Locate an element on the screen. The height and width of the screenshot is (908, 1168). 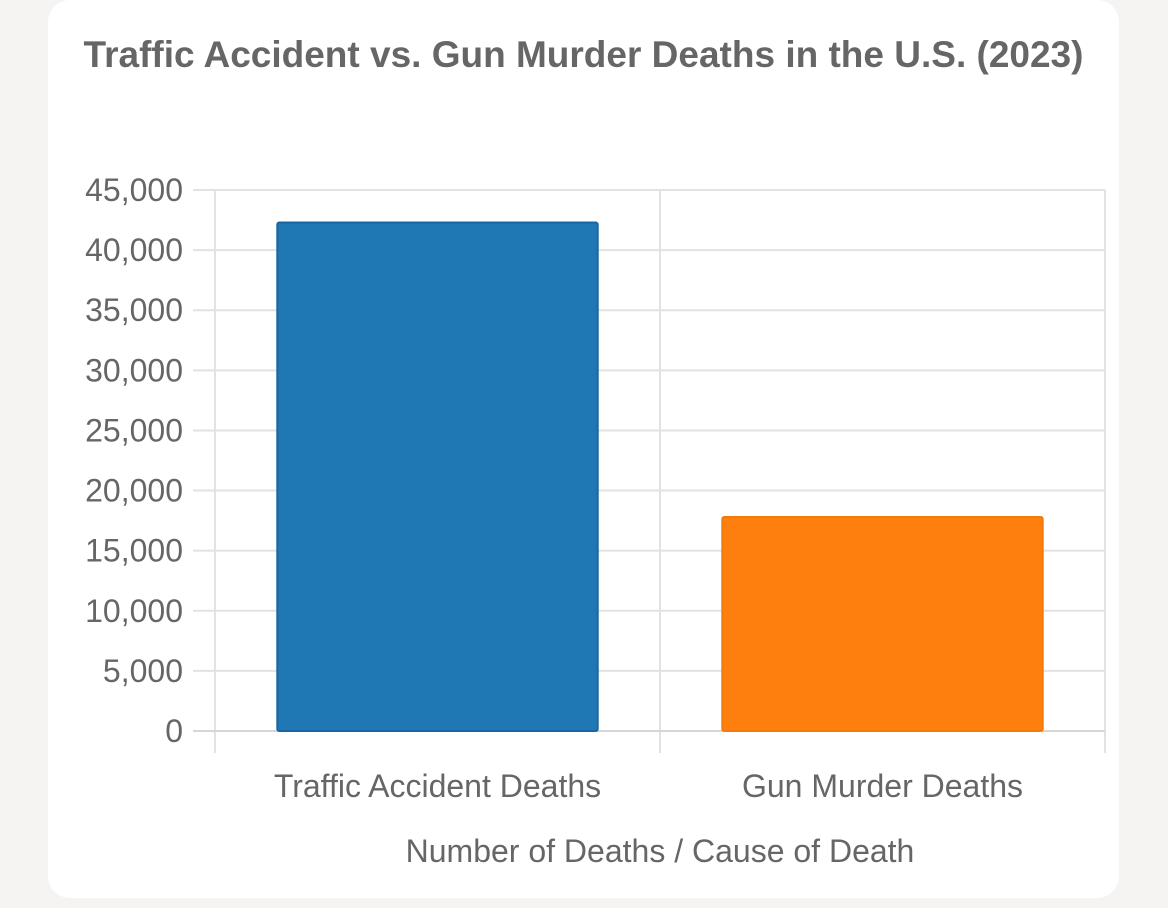
x-axis-categories: Traffic Accident Deaths Gun Murder Deaths is located at coordinates (648, 786).